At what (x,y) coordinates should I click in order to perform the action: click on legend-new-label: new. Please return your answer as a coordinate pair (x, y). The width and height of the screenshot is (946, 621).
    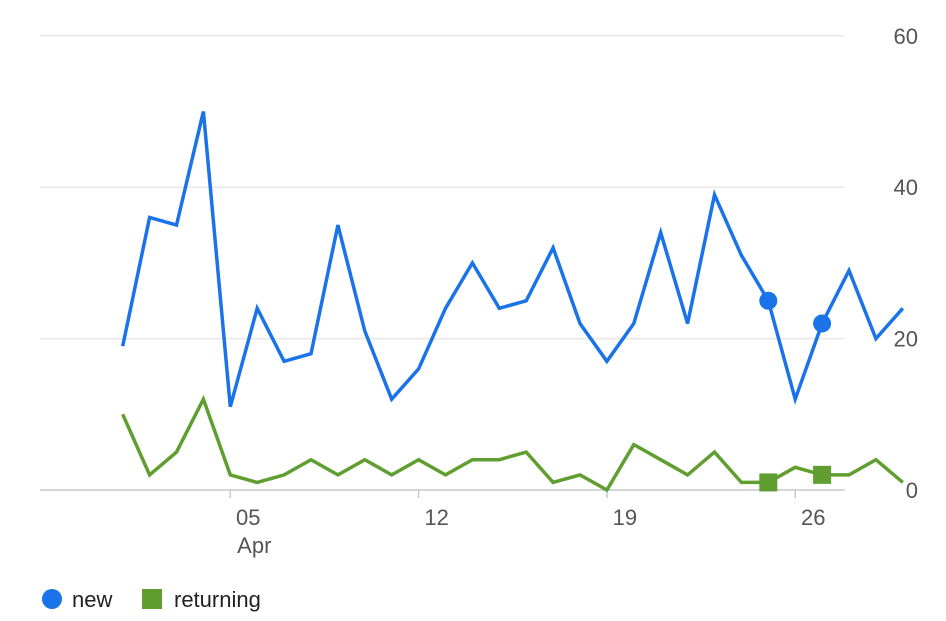
    Looking at the image, I should click on (92, 599).